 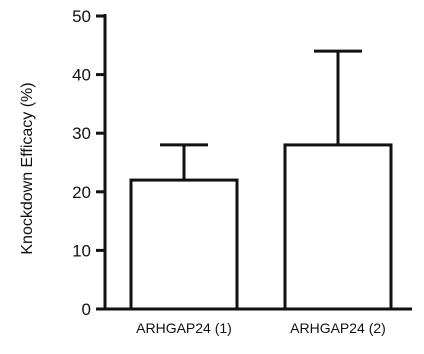 What do you see at coordinates (86, 309) in the screenshot?
I see `y-tick-label: 0` at bounding box center [86, 309].